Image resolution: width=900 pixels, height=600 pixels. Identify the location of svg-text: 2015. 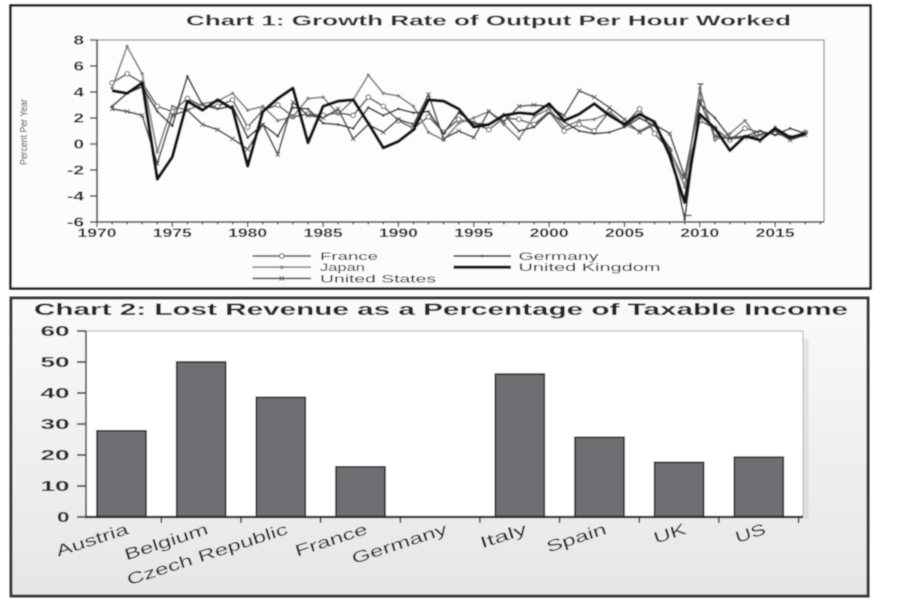
(776, 234).